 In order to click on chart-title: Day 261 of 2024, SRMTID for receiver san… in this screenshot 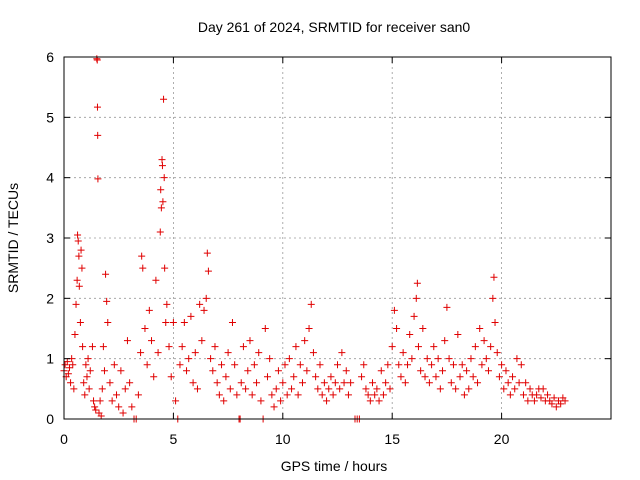, I will do `click(334, 27)`.